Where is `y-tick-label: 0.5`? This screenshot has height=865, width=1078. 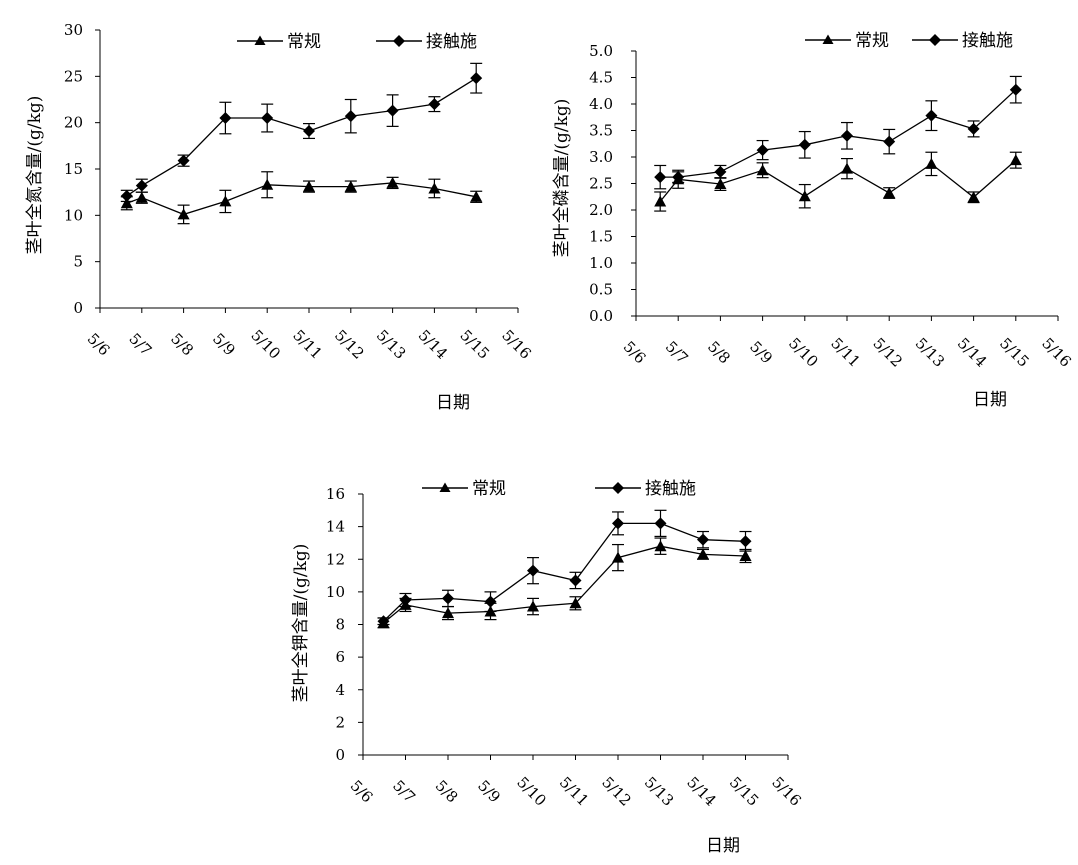
y-tick-label: 0.5 is located at coordinates (601, 290).